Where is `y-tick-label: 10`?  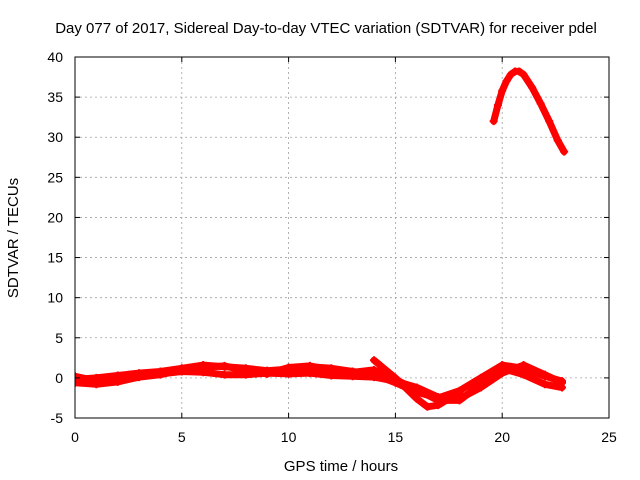 y-tick-label: 10 is located at coordinates (55, 298).